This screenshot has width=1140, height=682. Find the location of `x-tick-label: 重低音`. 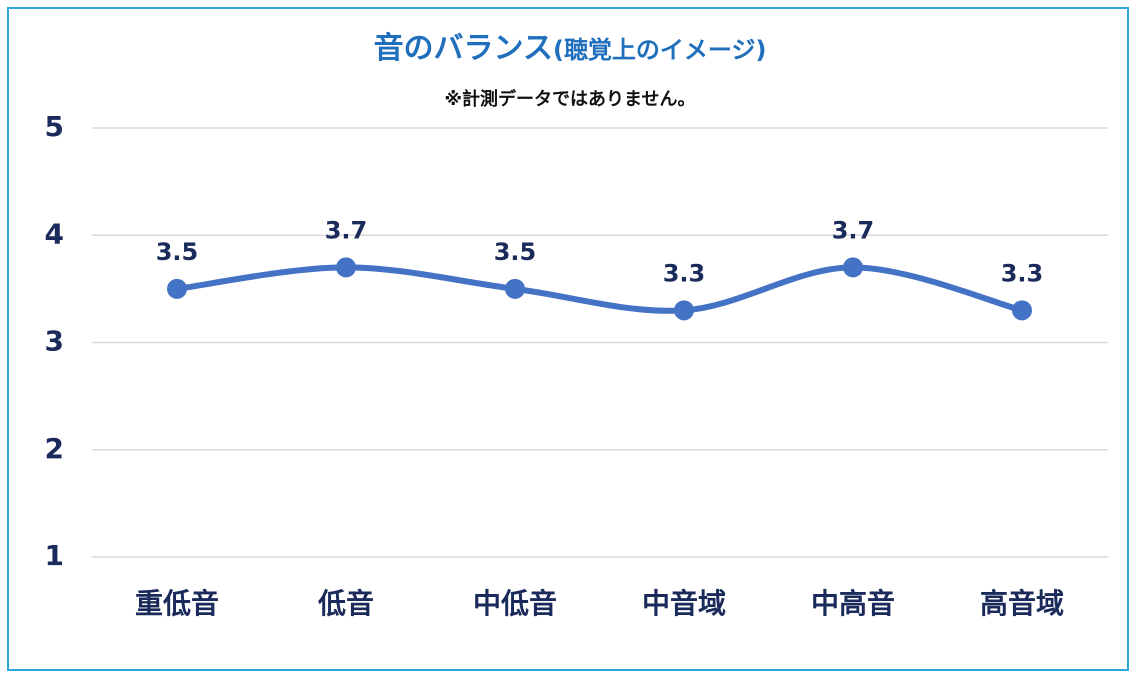

x-tick-label: 重低音 is located at coordinates (177, 603).